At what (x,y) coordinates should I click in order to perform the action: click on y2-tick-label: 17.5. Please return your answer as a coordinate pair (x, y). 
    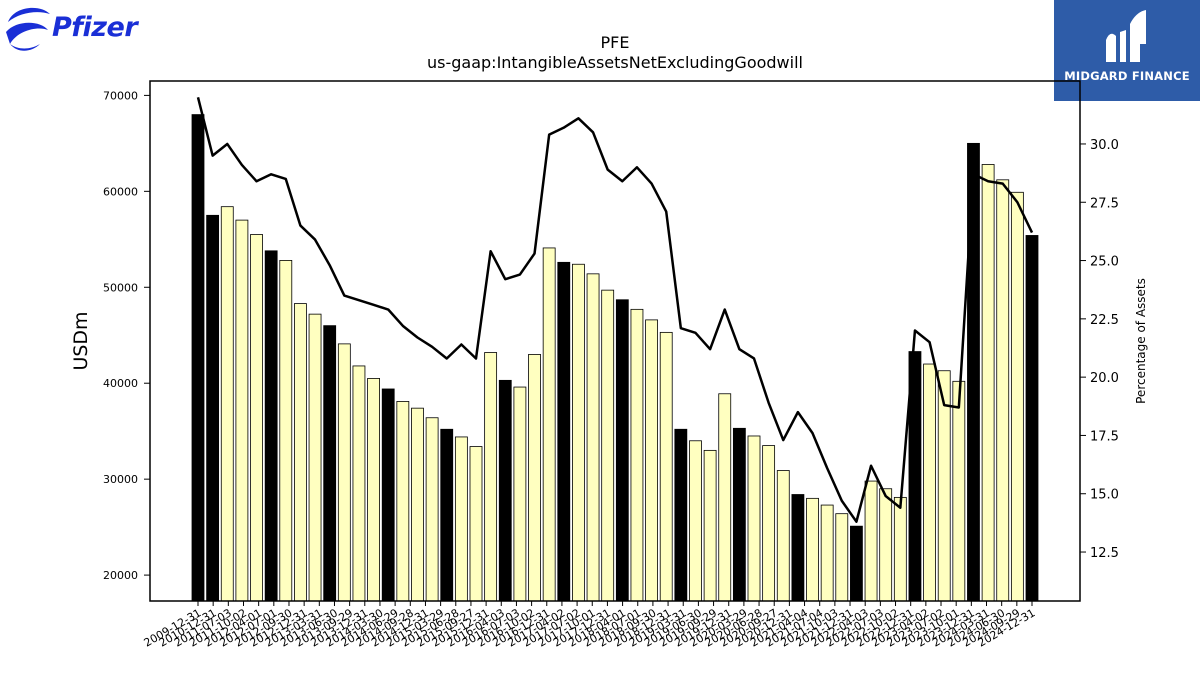
    Looking at the image, I should click on (1104, 436).